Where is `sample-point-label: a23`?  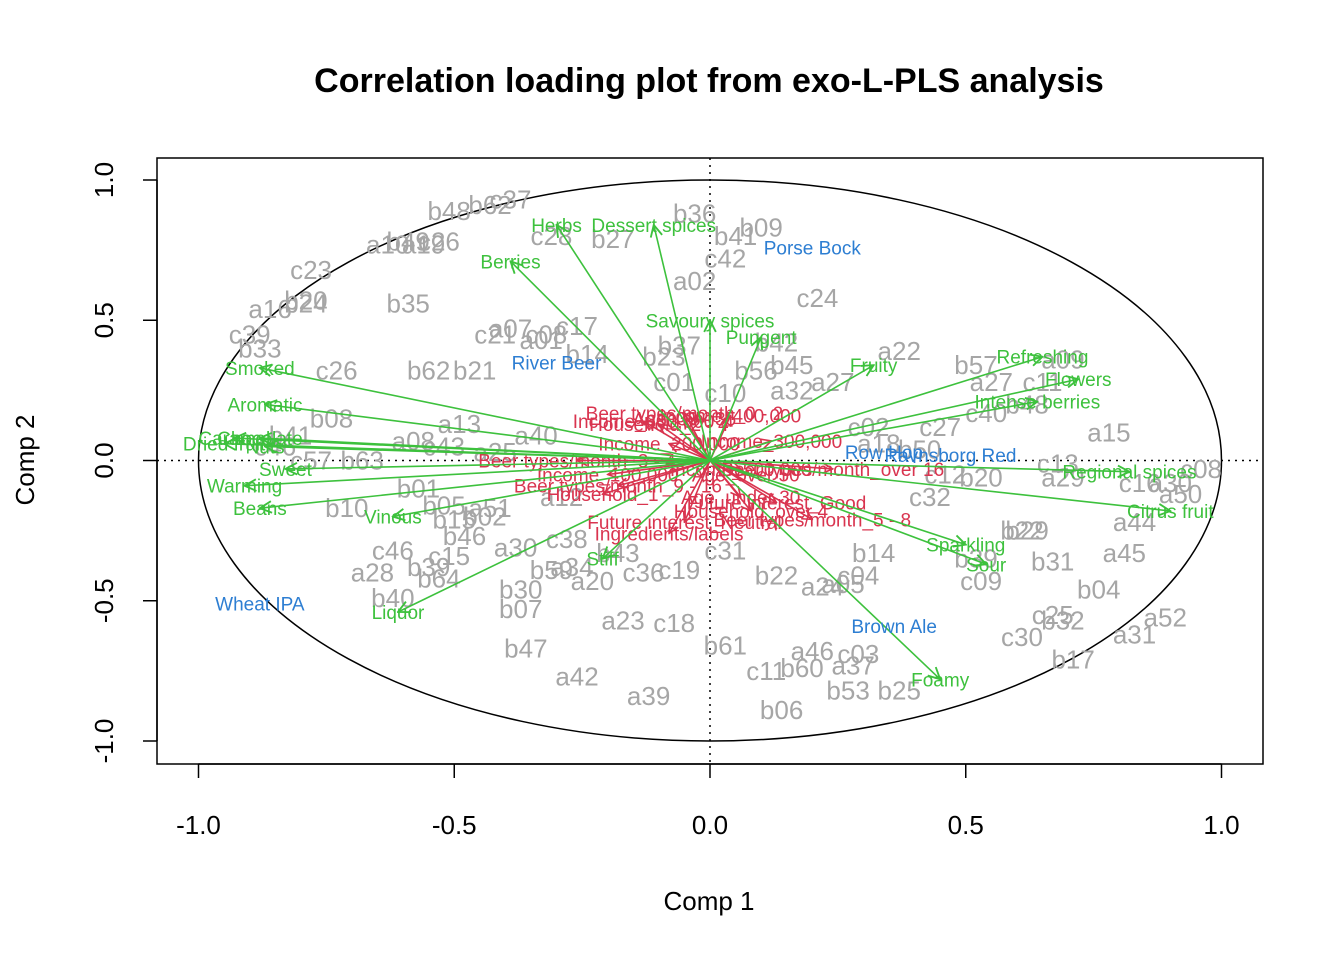 sample-point-label: a23 is located at coordinates (622, 620).